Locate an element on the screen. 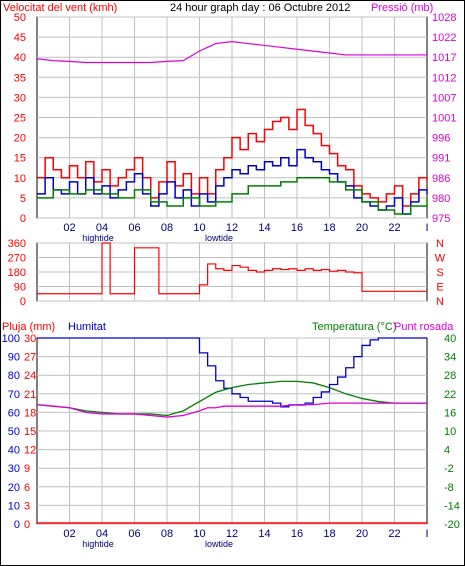  humidity-y-tick: 10 is located at coordinates (14, 506).